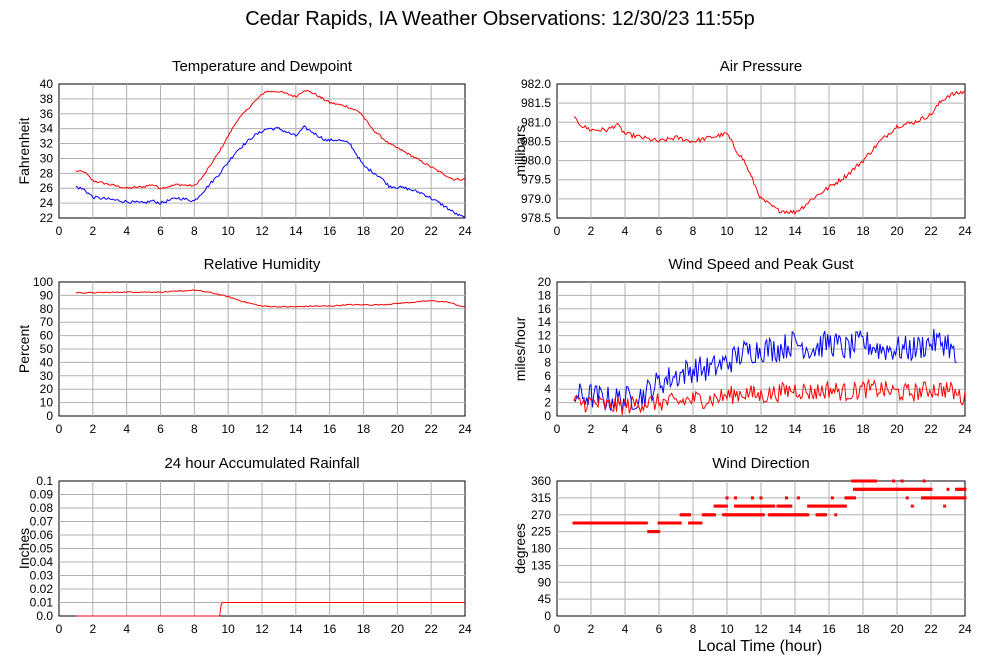 Image resolution: width=1000 pixels, height=660 pixels. Describe the element at coordinates (547, 616) in the screenshot. I see `y-tick-label: 0` at that location.